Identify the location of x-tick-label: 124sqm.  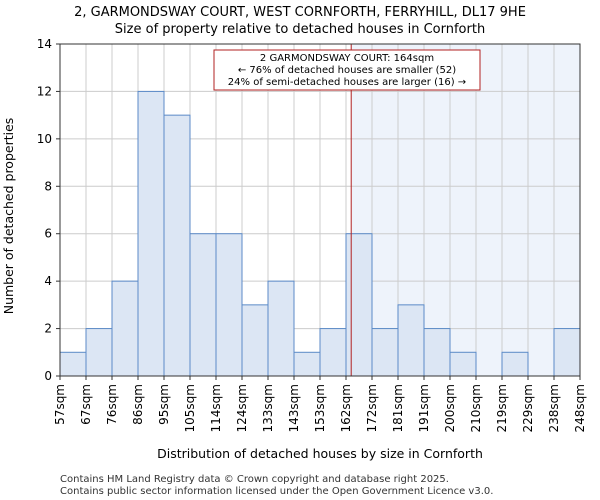
(242, 408).